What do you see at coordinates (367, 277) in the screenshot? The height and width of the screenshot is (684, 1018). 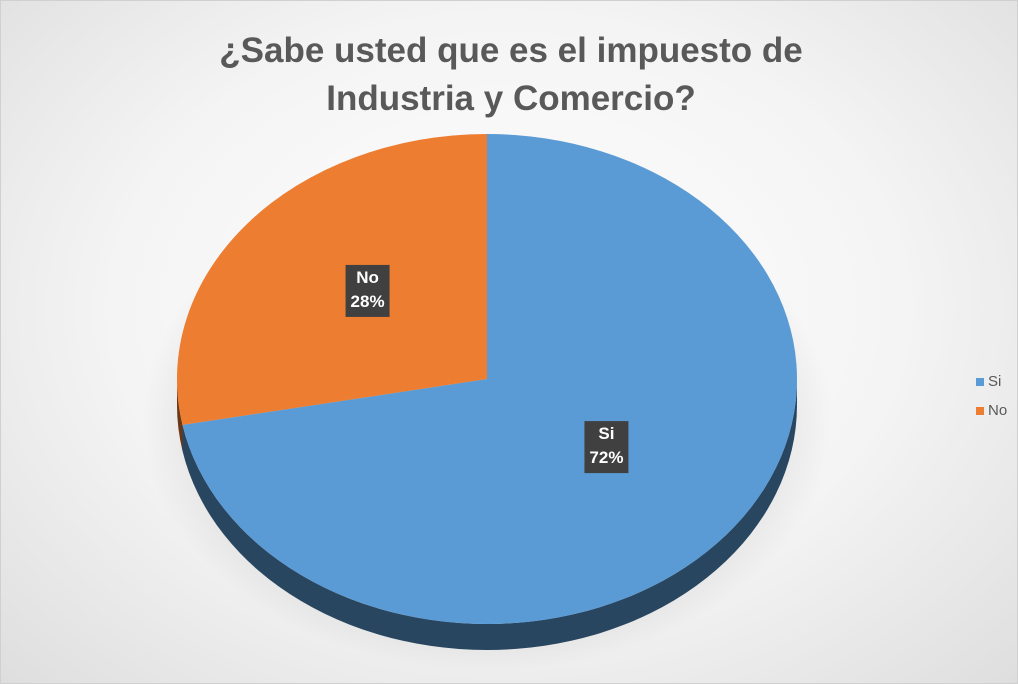 I see `data-label-category: No` at bounding box center [367, 277].